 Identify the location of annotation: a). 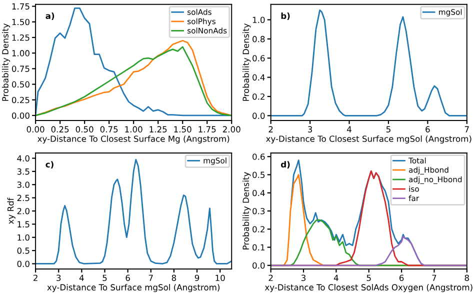
(50, 16).